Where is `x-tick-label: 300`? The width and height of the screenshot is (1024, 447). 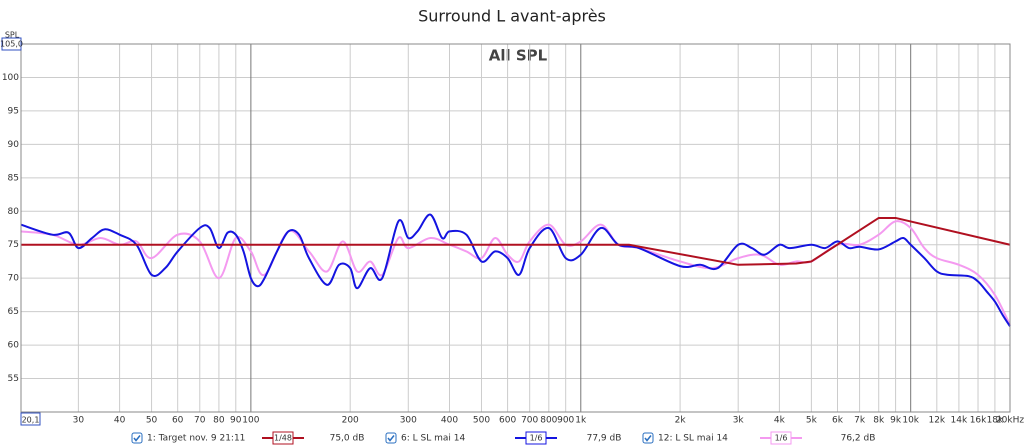 x-tick-label: 300 is located at coordinates (408, 421).